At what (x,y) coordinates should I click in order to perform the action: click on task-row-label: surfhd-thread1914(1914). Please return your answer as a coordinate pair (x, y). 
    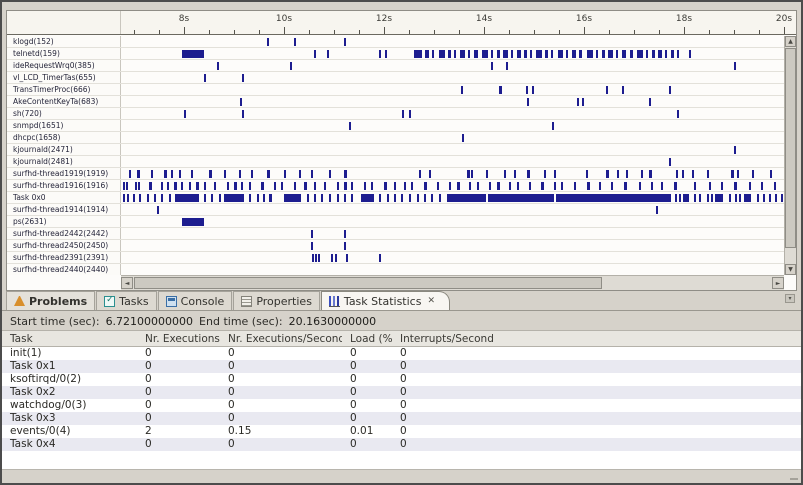
    Looking at the image, I should click on (64, 209).